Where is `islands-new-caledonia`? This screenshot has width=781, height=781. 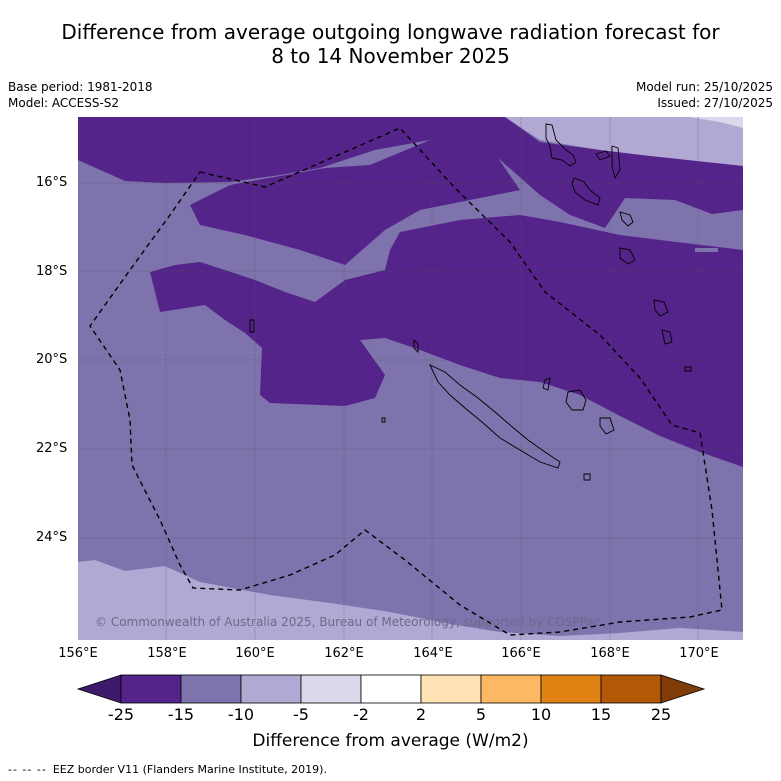
islands-new-caledonia is located at coordinates (432, 400).